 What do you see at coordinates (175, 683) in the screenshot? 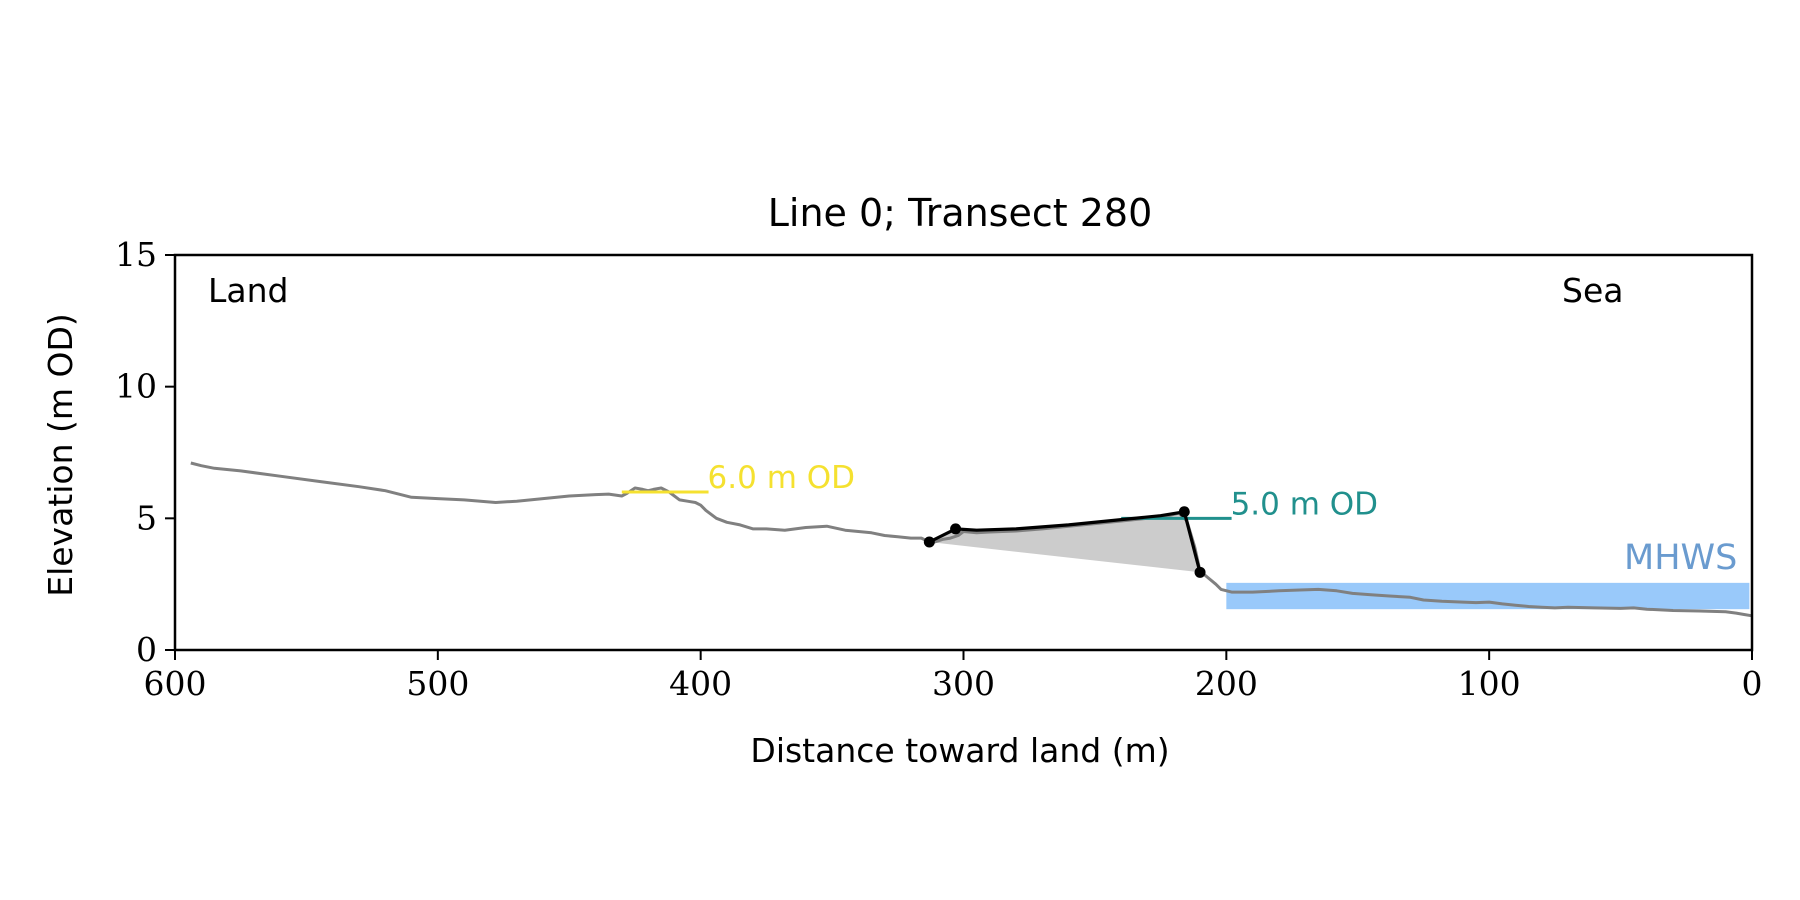
I see `x-tick-label: 600` at bounding box center [175, 683].